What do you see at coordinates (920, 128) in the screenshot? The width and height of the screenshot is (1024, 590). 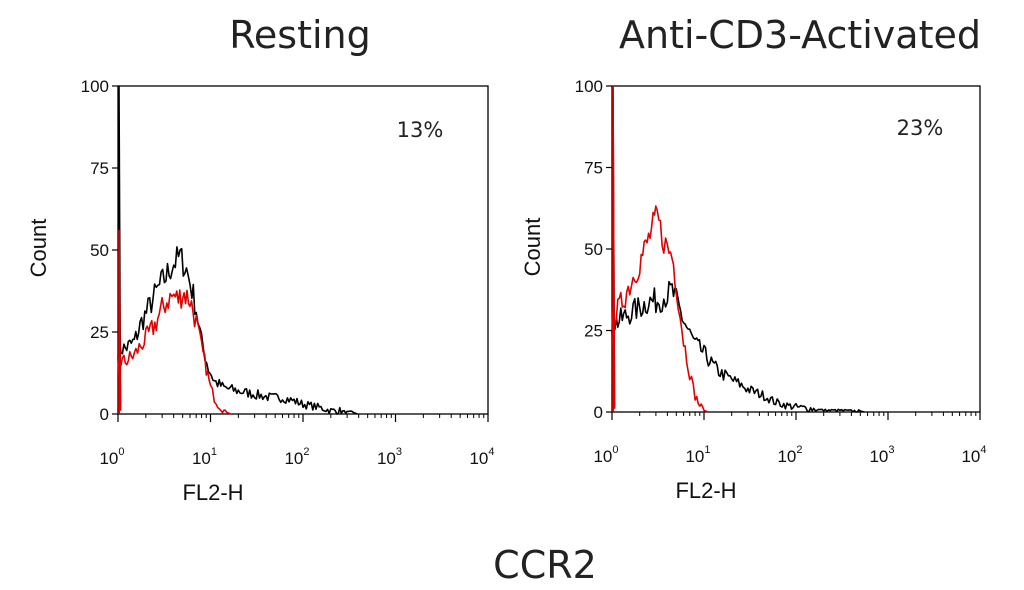 I see `percent-annotation: 23%` at bounding box center [920, 128].